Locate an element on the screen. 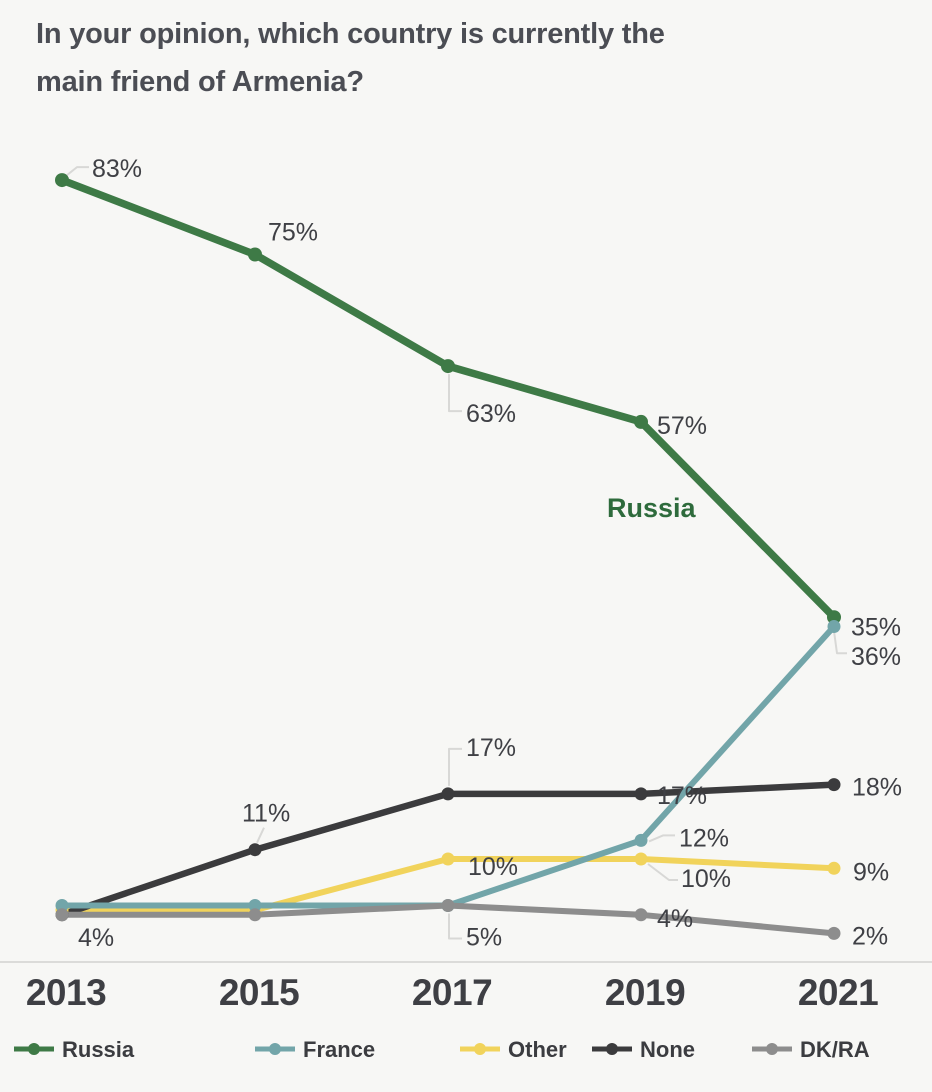 The width and height of the screenshot is (932, 1092). legend-item-dkra: DK/RA is located at coordinates (811, 1049).